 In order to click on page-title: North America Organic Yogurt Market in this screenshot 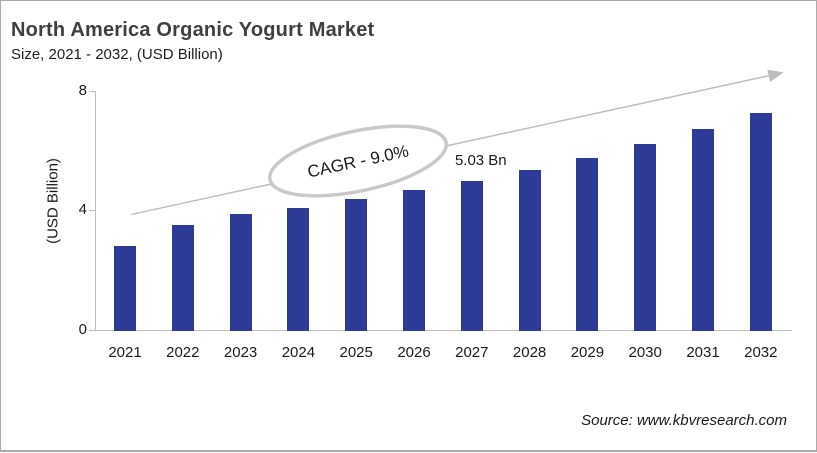, I will do `click(193, 30)`.